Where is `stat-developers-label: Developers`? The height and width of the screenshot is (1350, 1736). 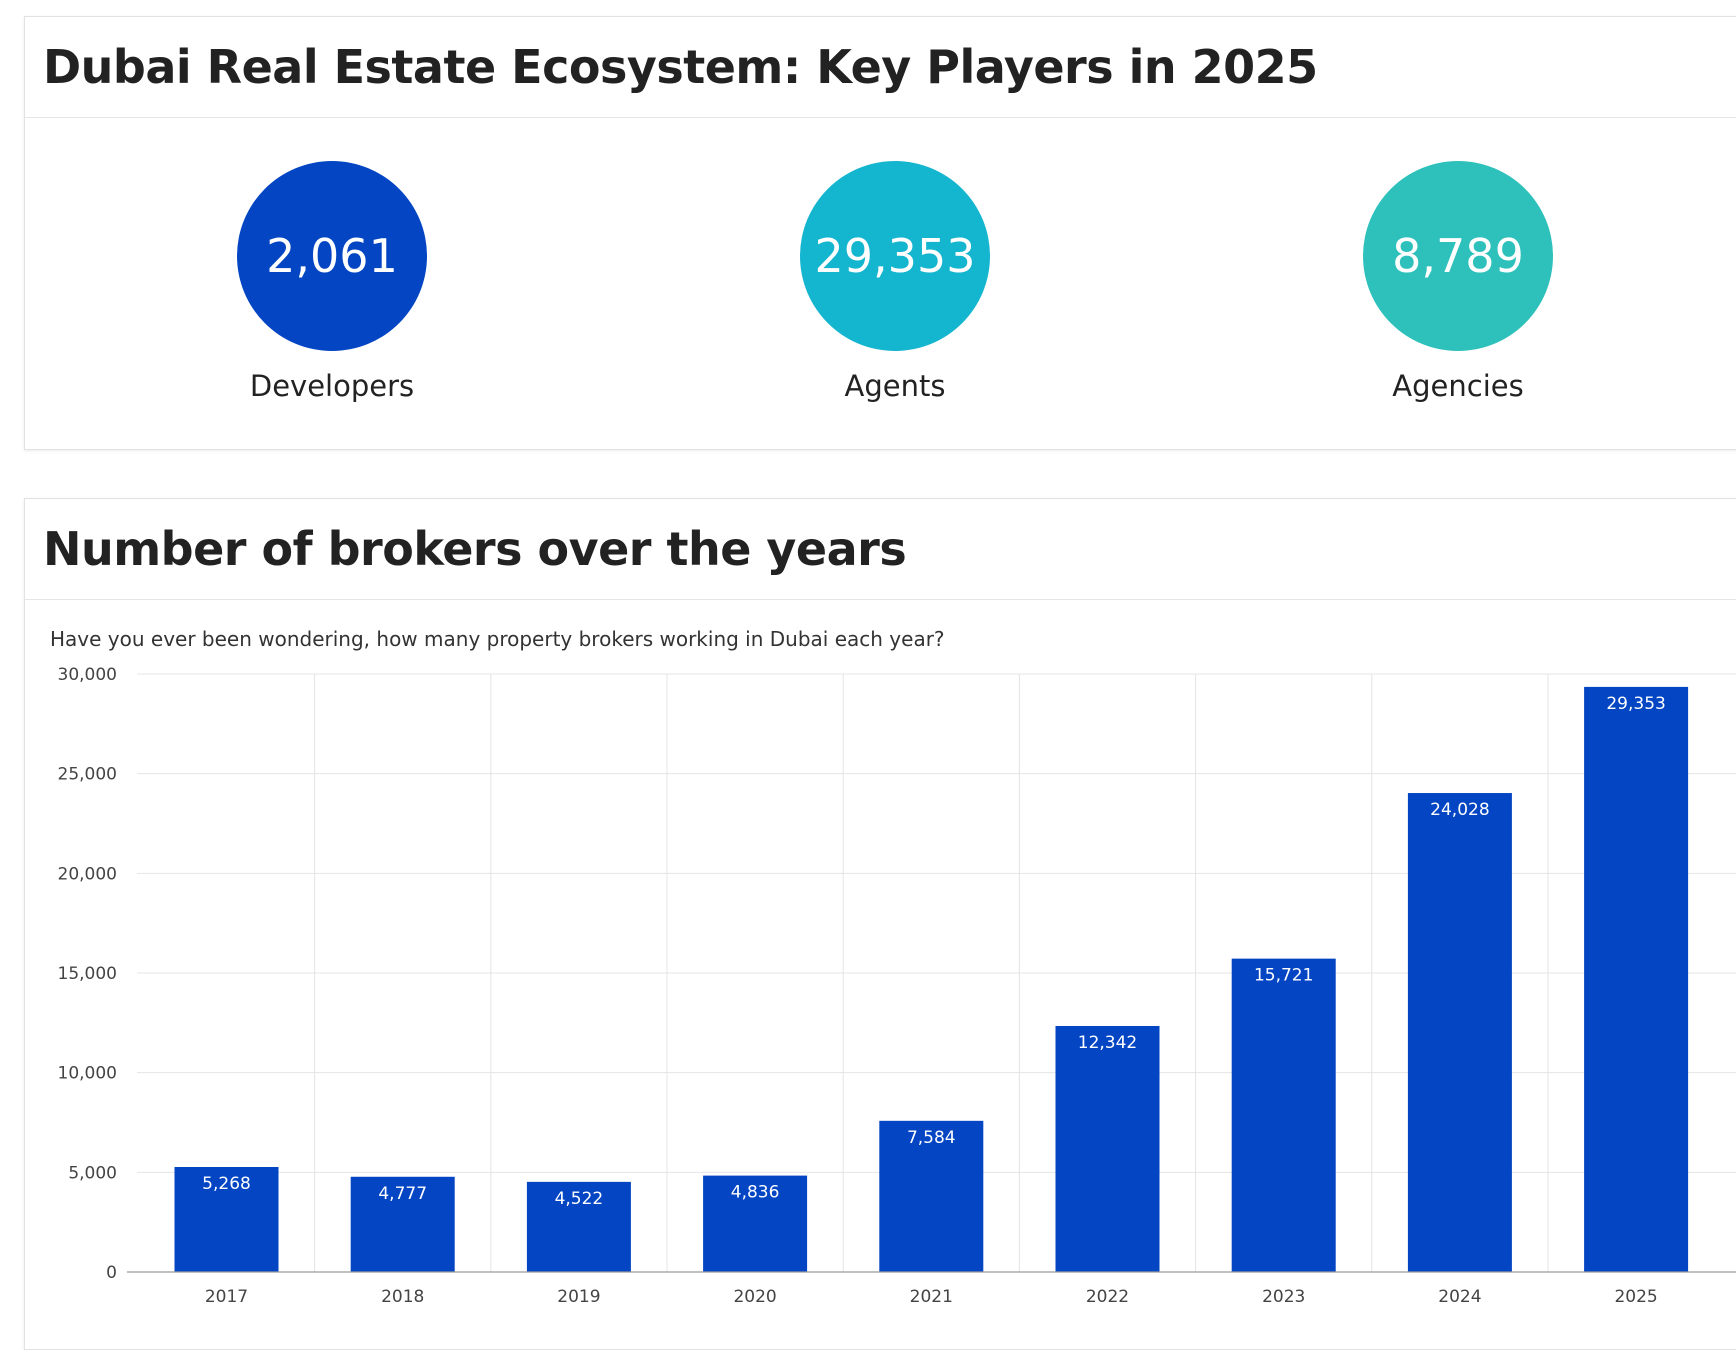
stat-developers-label: Developers is located at coordinates (332, 386).